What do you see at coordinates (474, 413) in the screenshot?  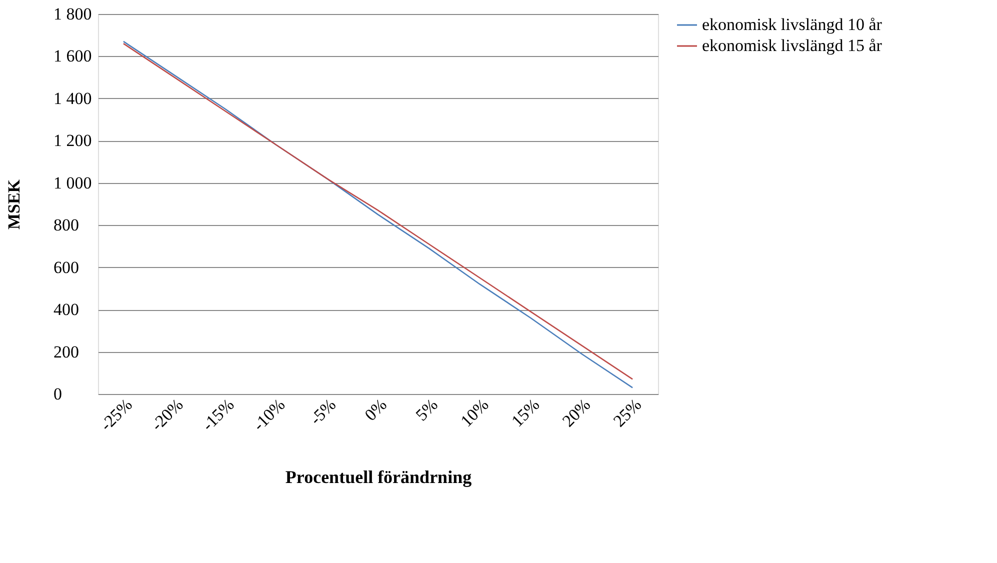 I see `x-tick-label: 10%` at bounding box center [474, 413].